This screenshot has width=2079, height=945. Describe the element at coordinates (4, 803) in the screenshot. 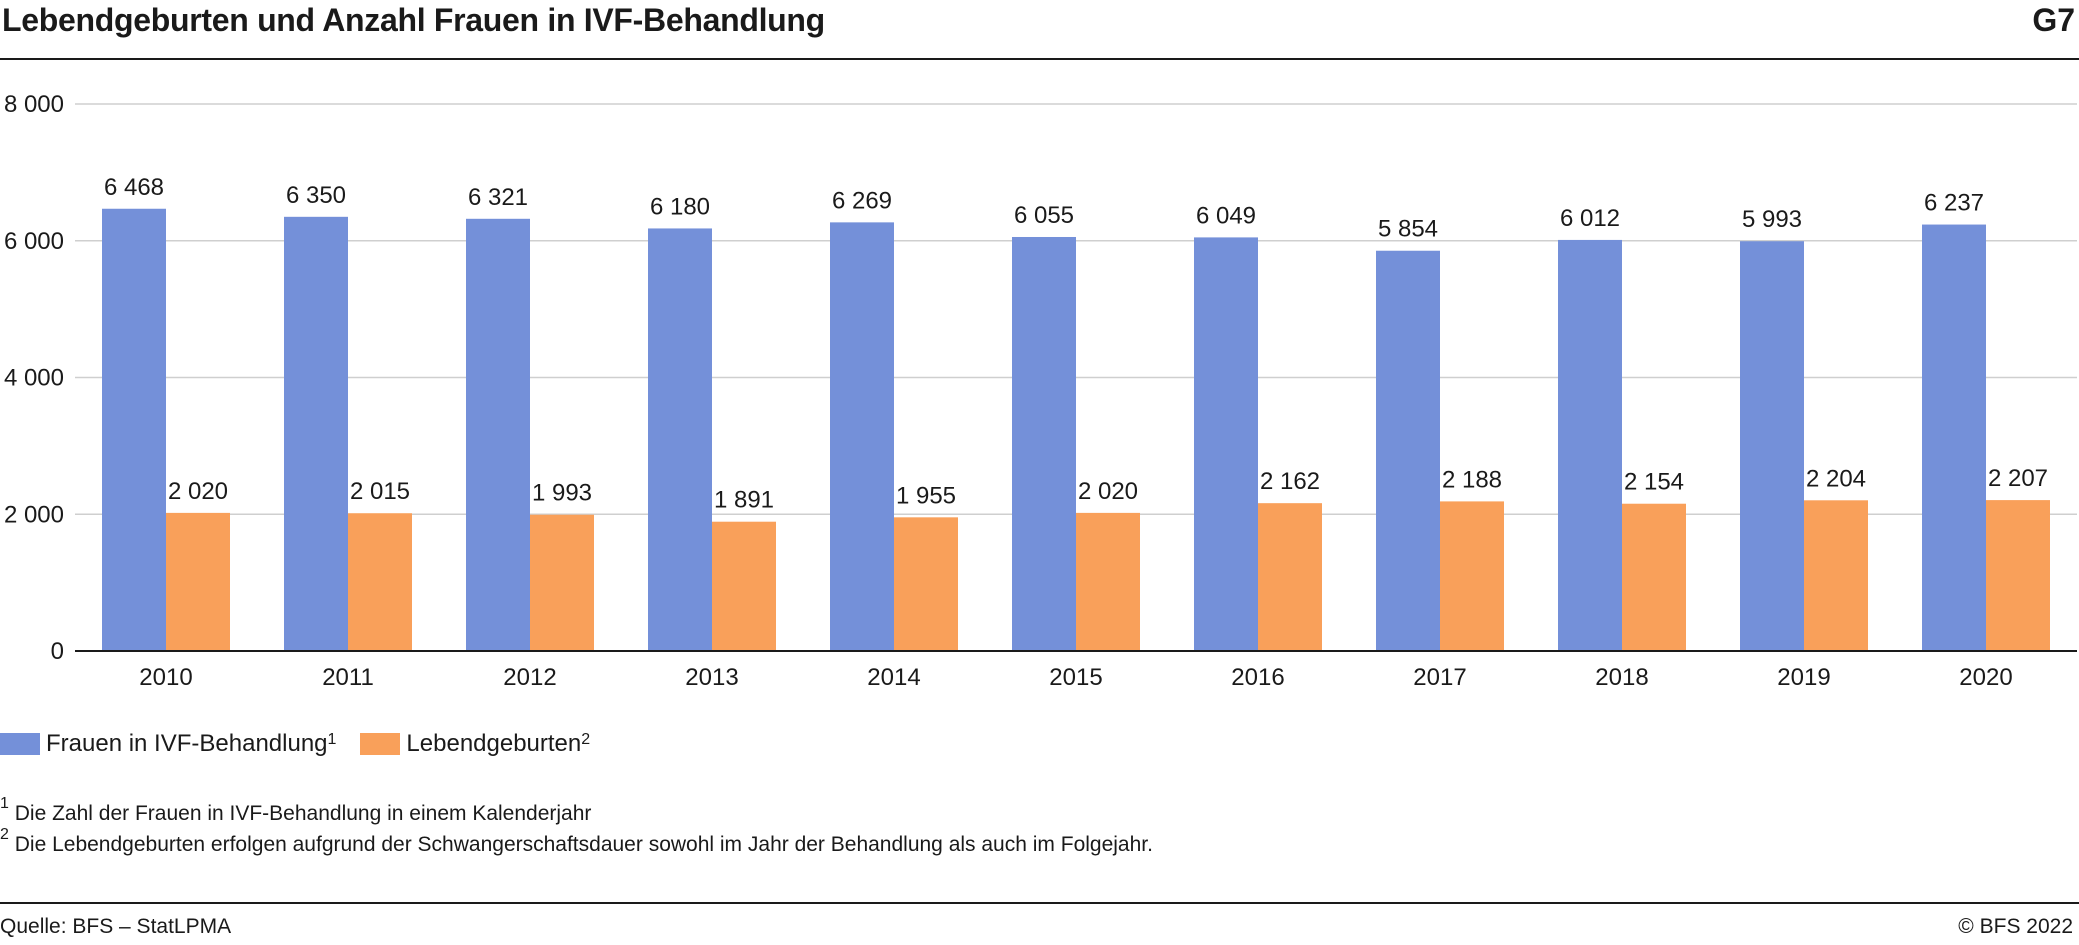

I see `footnote-1-num: 1` at that location.